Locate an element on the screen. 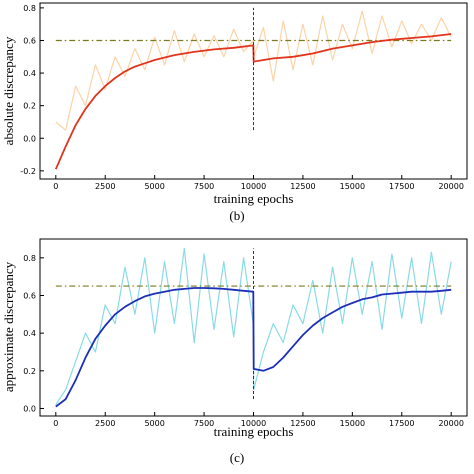 This screenshot has width=474, height=474. x-ticks-b: 0 2500 5000 7500 10000 12500 15000 17500 20000 is located at coordinates (258, 183).